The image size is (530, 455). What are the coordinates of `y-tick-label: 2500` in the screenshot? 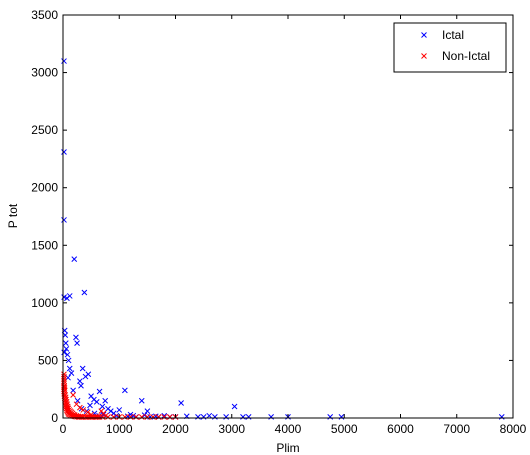 It's located at (44, 130).